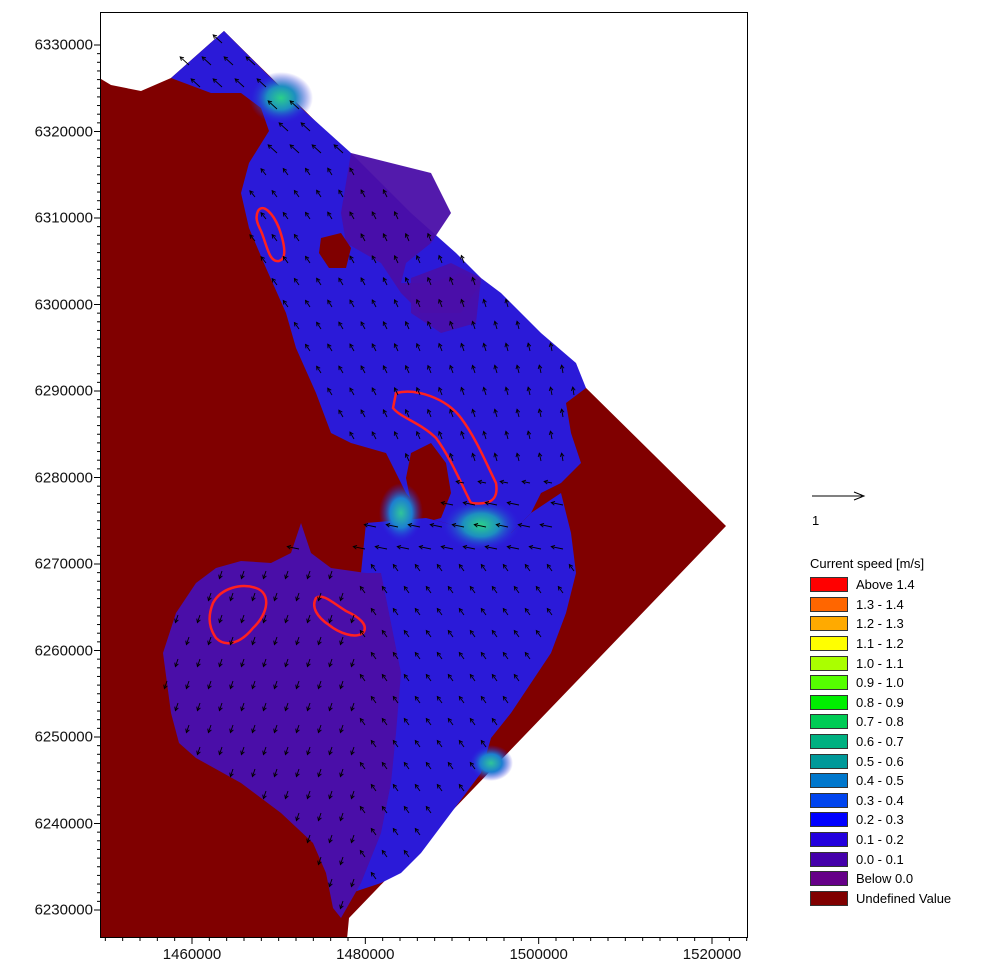 Image resolution: width=981 pixels, height=974 pixels. What do you see at coordinates (63, 737) in the screenshot?
I see `y-tick-label: 6250000` at bounding box center [63, 737].